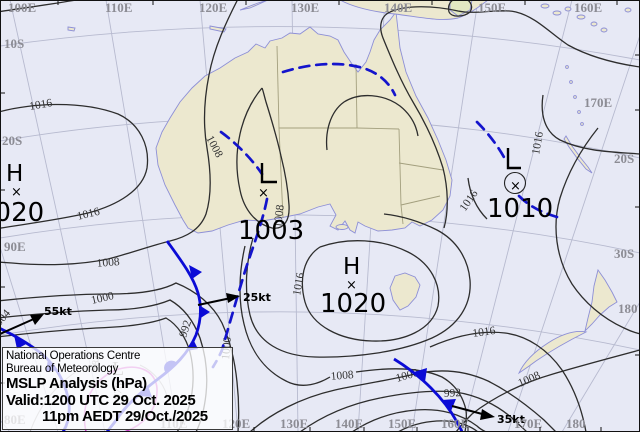 The height and width of the screenshot is (432, 640). Describe the element at coordinates (102, 298) in the screenshot. I see `isobar-label: 1000` at that location.